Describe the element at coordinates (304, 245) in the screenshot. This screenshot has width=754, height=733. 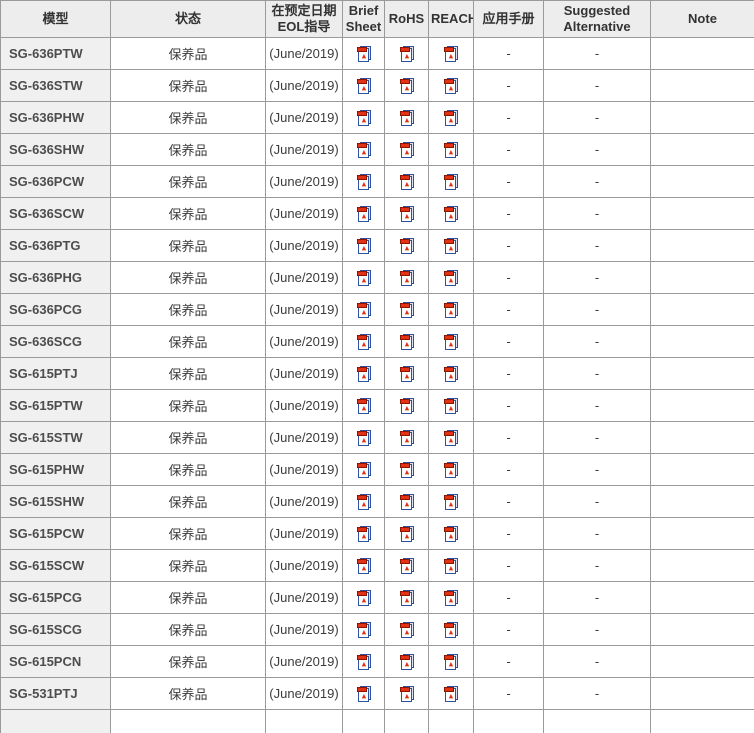
I see `eol-date-cell: (June/2019)` at that location.